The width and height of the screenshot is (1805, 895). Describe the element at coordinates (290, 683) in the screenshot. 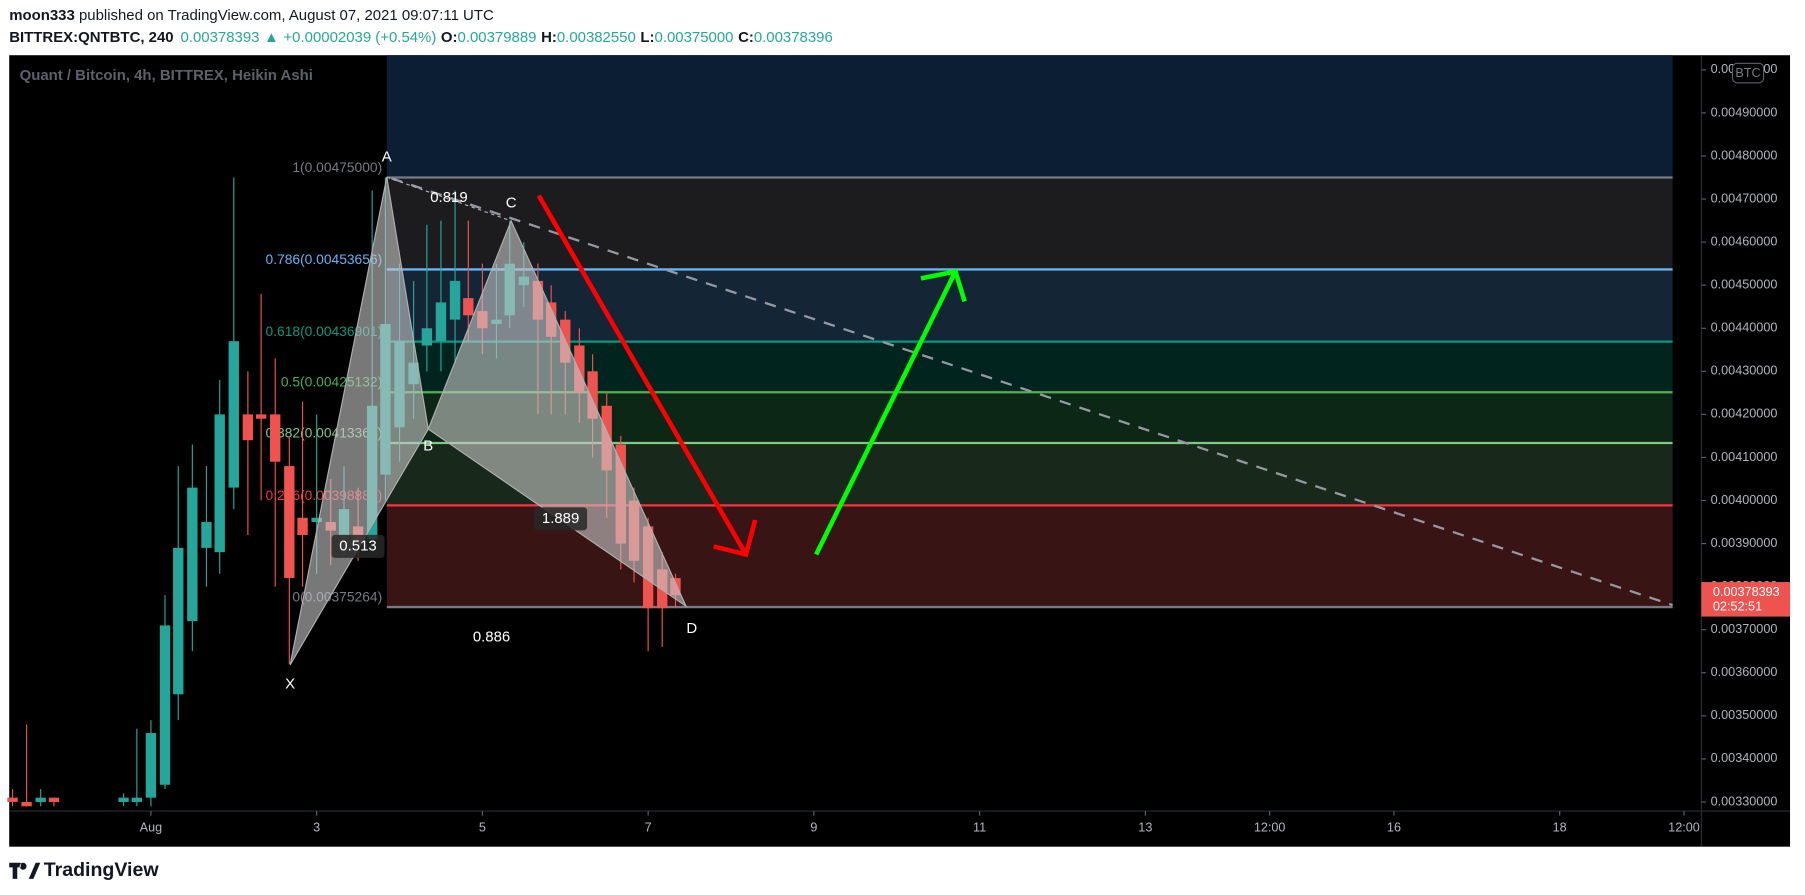

I see `point-label: X` at that location.